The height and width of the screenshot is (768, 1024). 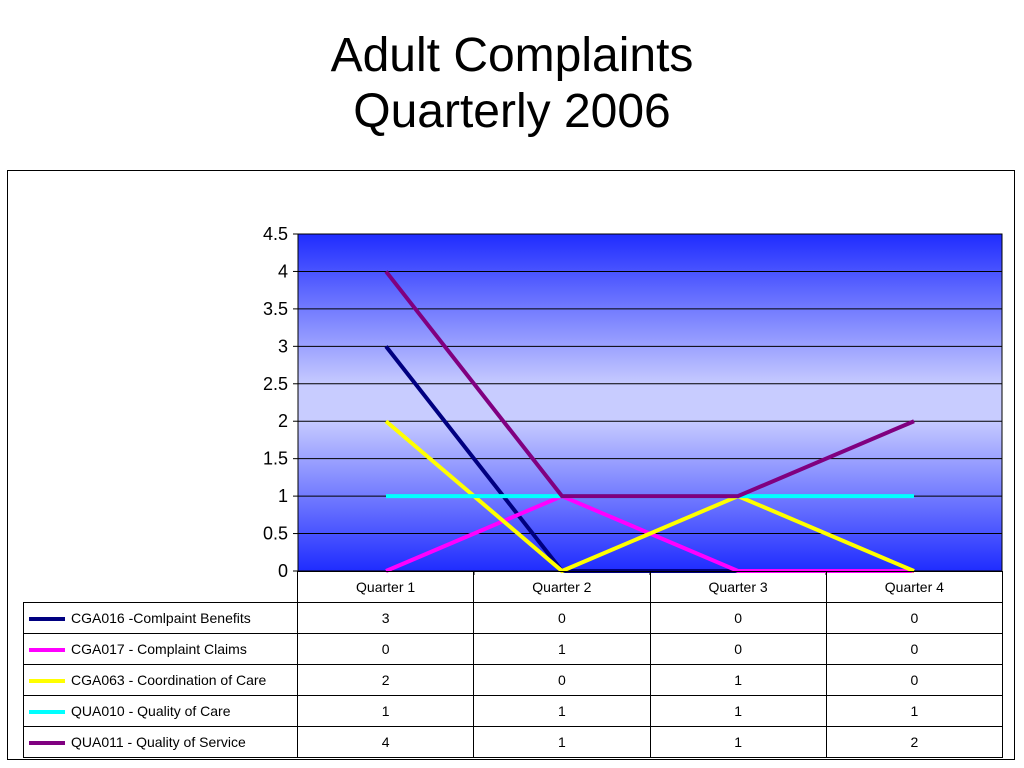 What do you see at coordinates (385, 618) in the screenshot?
I see `data-cell: 3` at bounding box center [385, 618].